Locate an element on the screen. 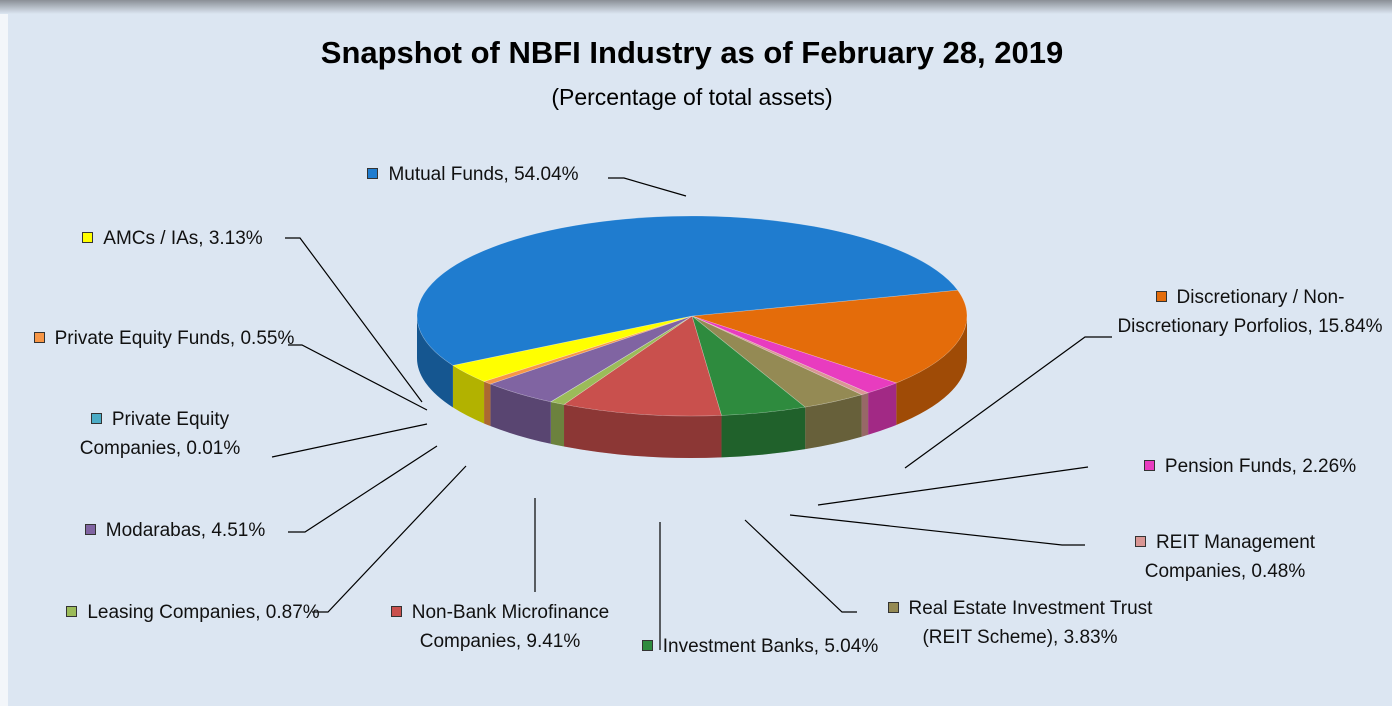  data-label: Private Equity Companies, 0.01% is located at coordinates (160, 434).